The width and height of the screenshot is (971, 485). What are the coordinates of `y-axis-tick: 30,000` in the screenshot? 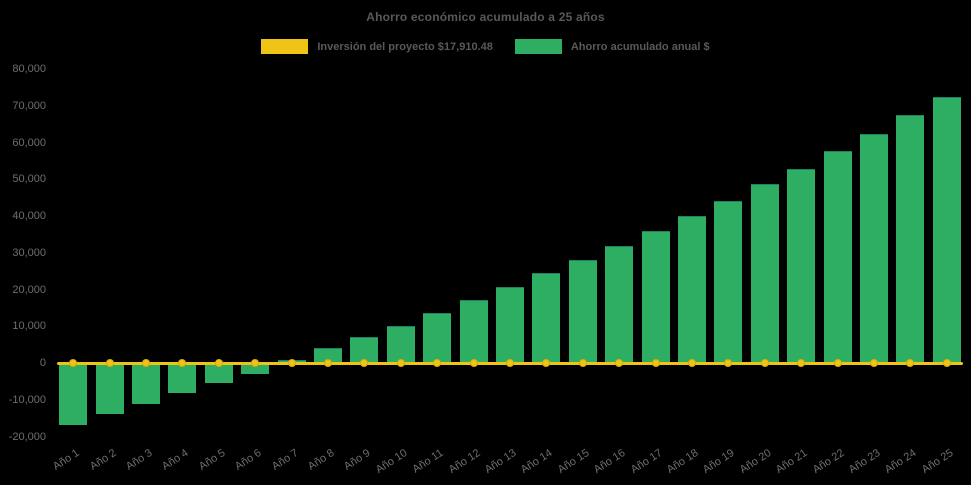 It's located at (29, 252).